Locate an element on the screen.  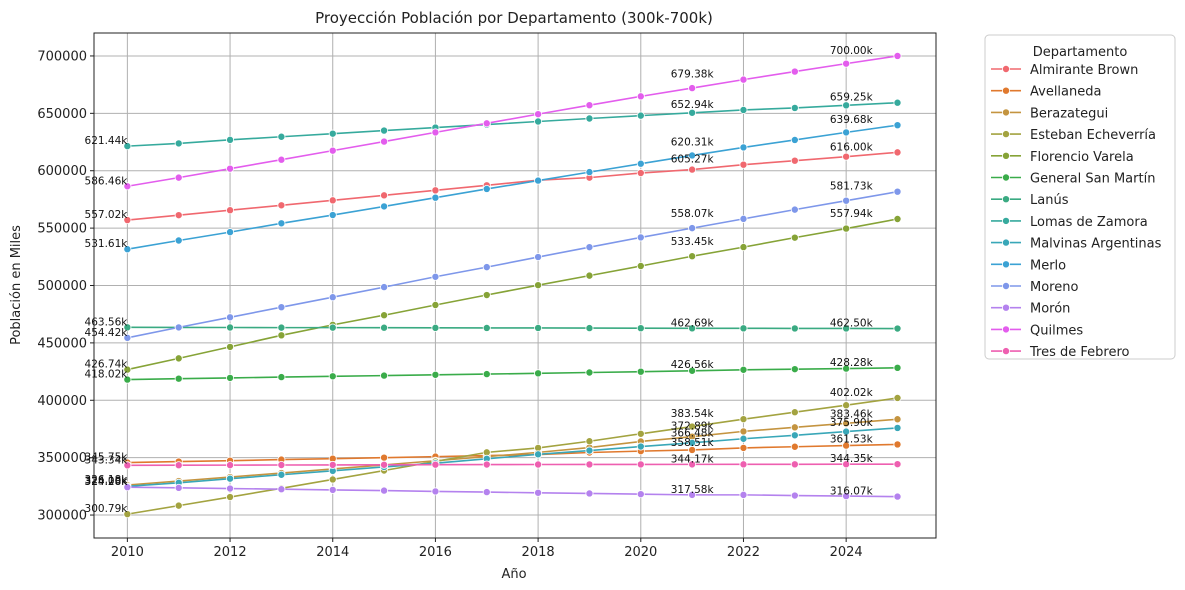
x-tick-label: 2014 is located at coordinates (332, 552).